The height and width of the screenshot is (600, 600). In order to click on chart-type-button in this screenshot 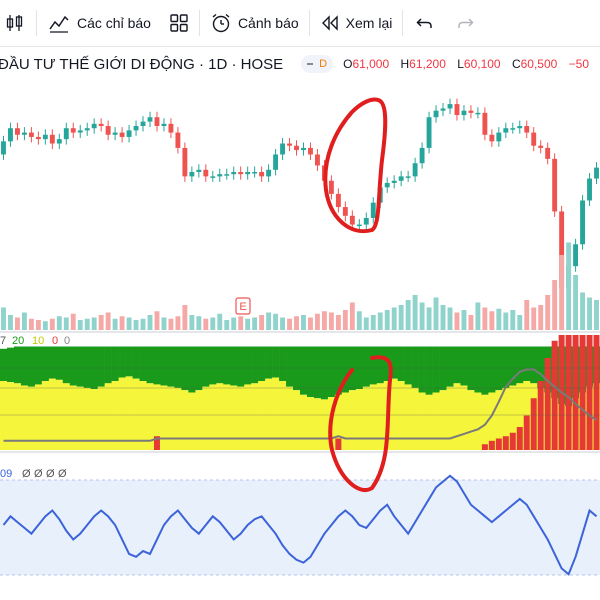, I will do `click(15, 23)`.